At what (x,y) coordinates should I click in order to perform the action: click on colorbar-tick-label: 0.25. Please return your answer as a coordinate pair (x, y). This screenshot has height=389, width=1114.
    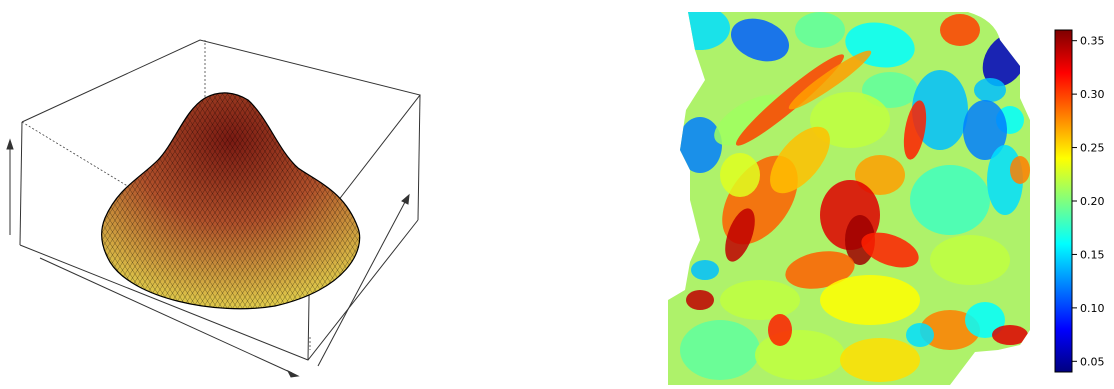
    Looking at the image, I should click on (1092, 148).